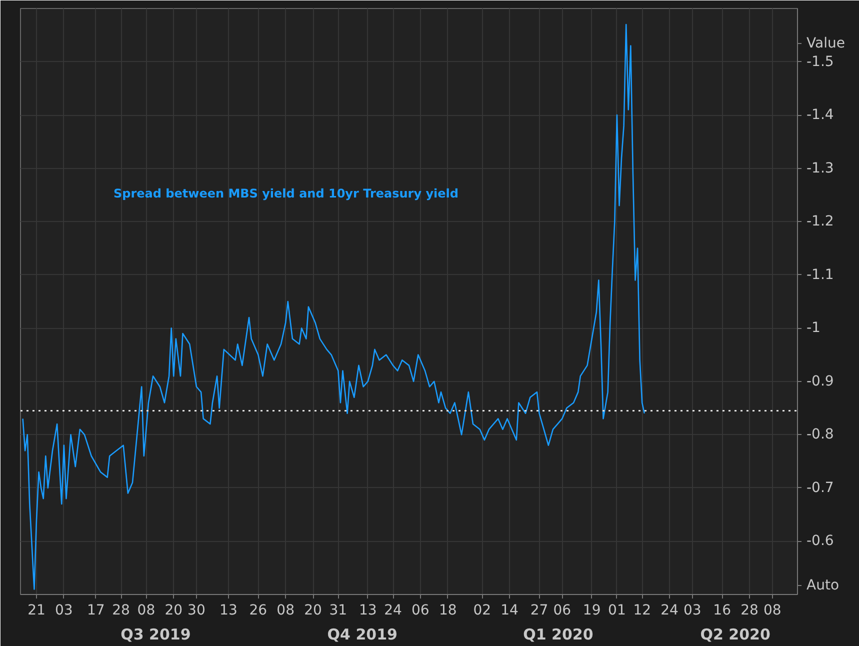 Image resolution: width=859 pixels, height=646 pixels. I want to click on x-tick-label: 17, so click(96, 610).